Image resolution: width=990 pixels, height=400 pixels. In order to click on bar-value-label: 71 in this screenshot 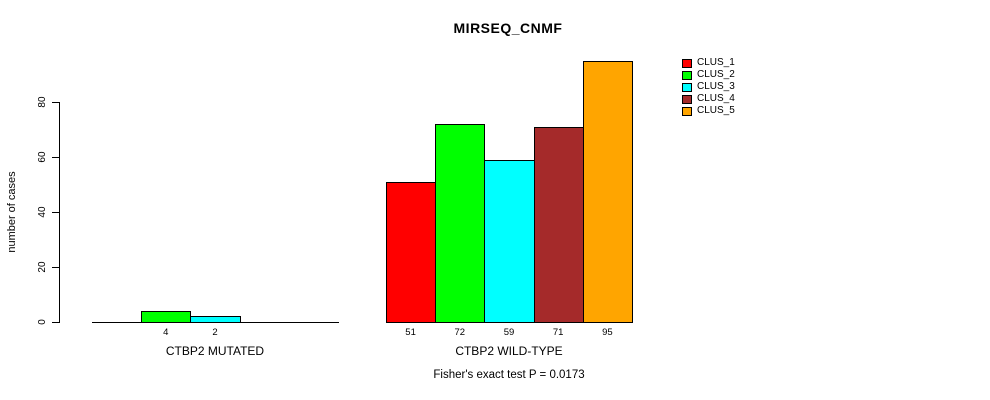, I will do `click(558, 332)`.